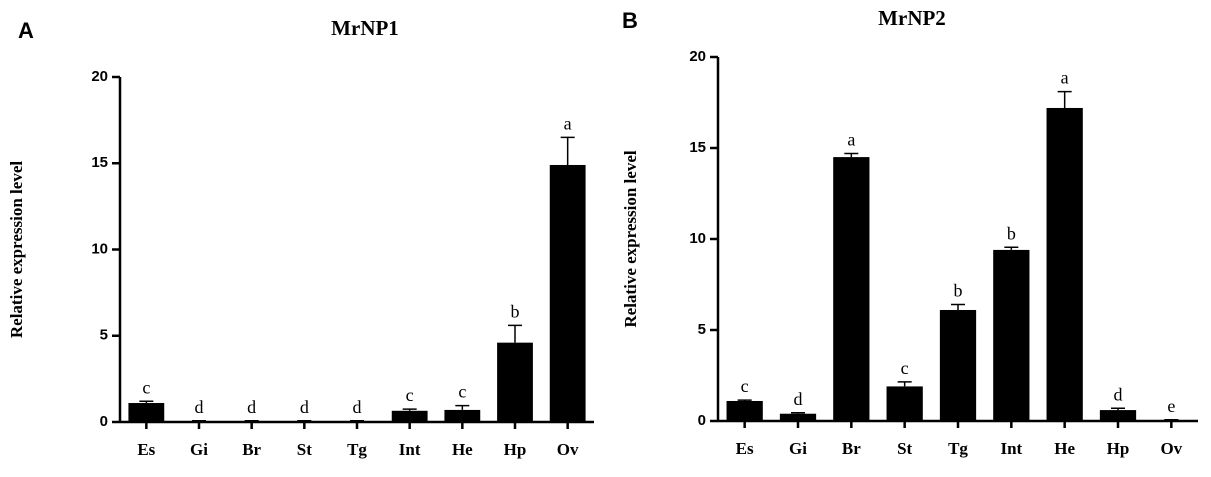 The width and height of the screenshot is (1211, 477). I want to click on significance-letter: e, so click(1171, 406).